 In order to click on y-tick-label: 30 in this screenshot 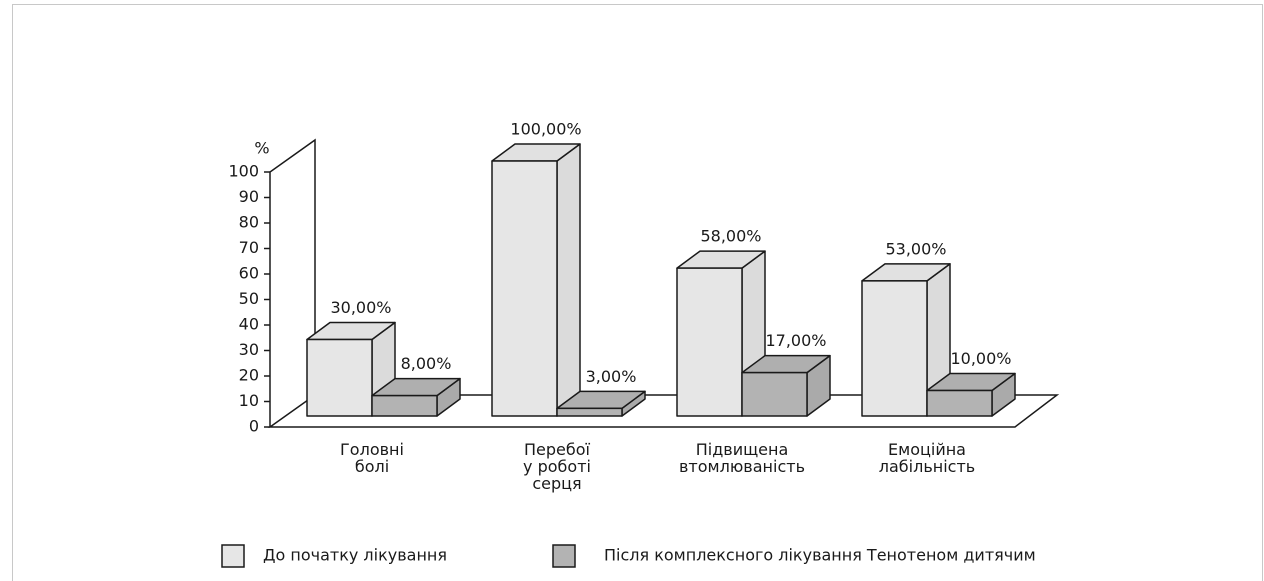, I will do `click(249, 349)`.